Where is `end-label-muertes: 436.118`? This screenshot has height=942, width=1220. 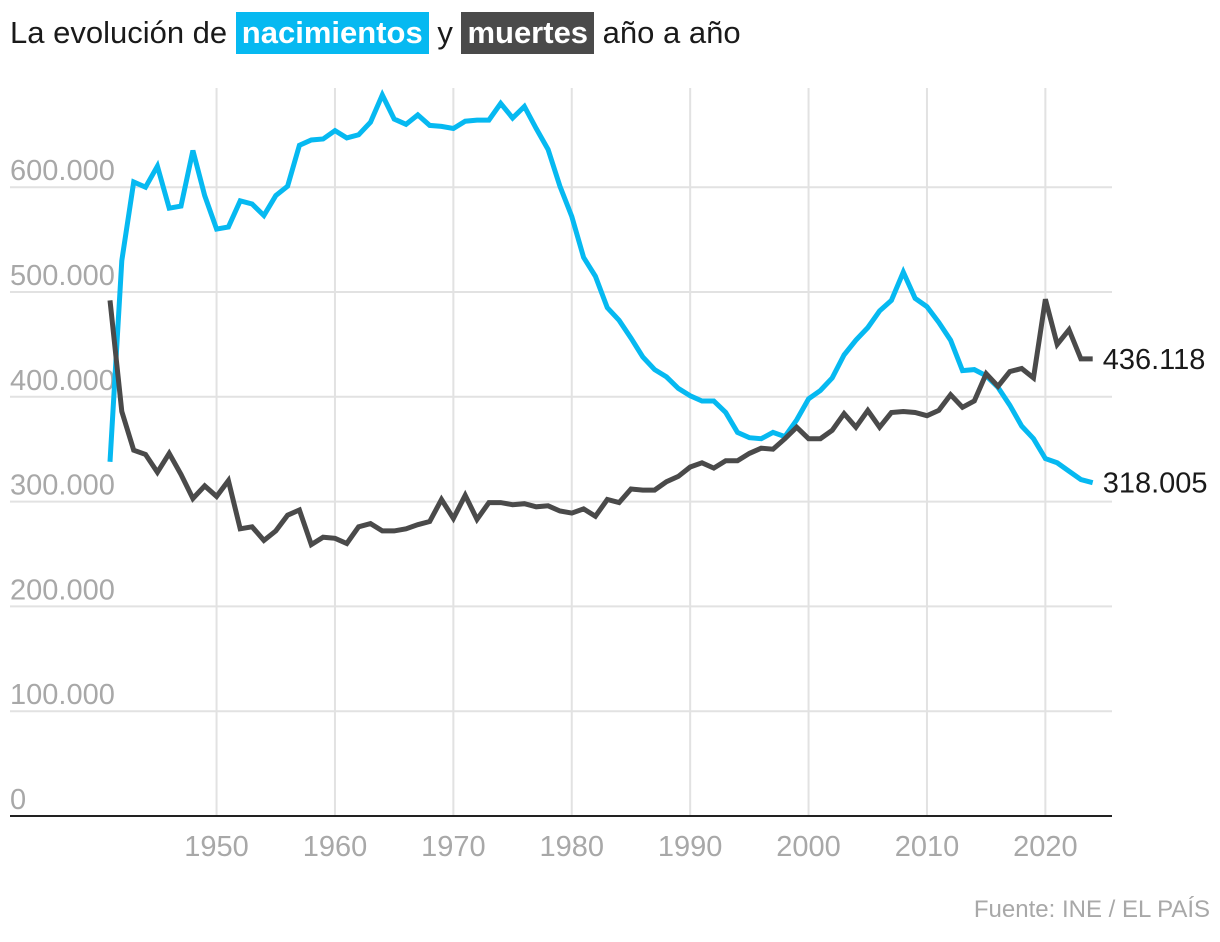 end-label-muertes: 436.118 is located at coordinates (1154, 360).